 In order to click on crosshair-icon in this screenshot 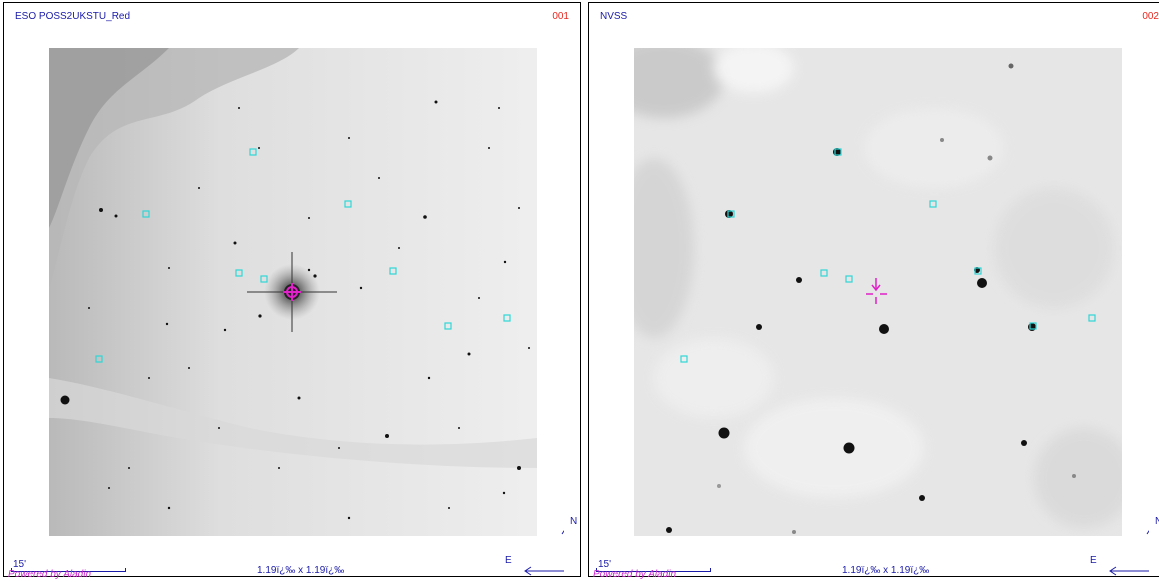, I will do `click(876, 291)`.